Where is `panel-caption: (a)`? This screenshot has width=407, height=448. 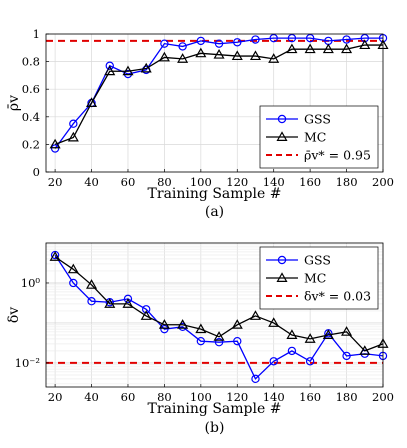 panel-caption: (a) is located at coordinates (214, 212).